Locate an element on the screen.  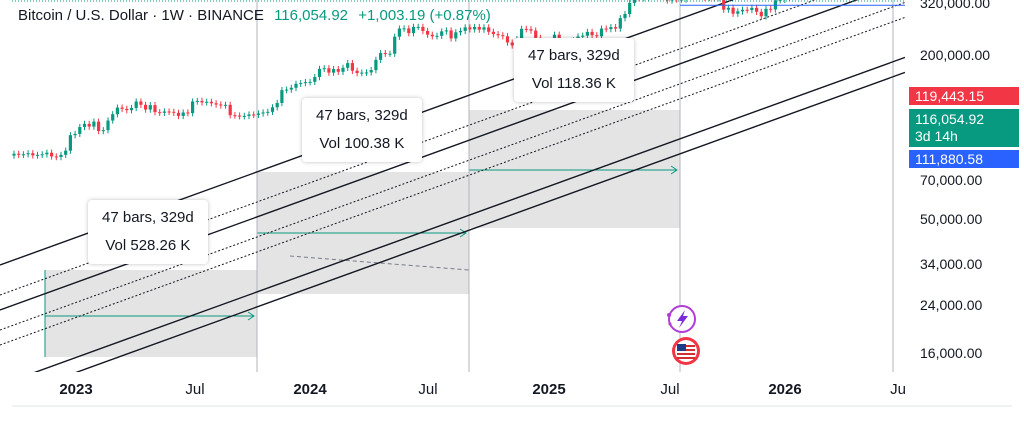
x-tick-label: Jul is located at coordinates (194, 389).